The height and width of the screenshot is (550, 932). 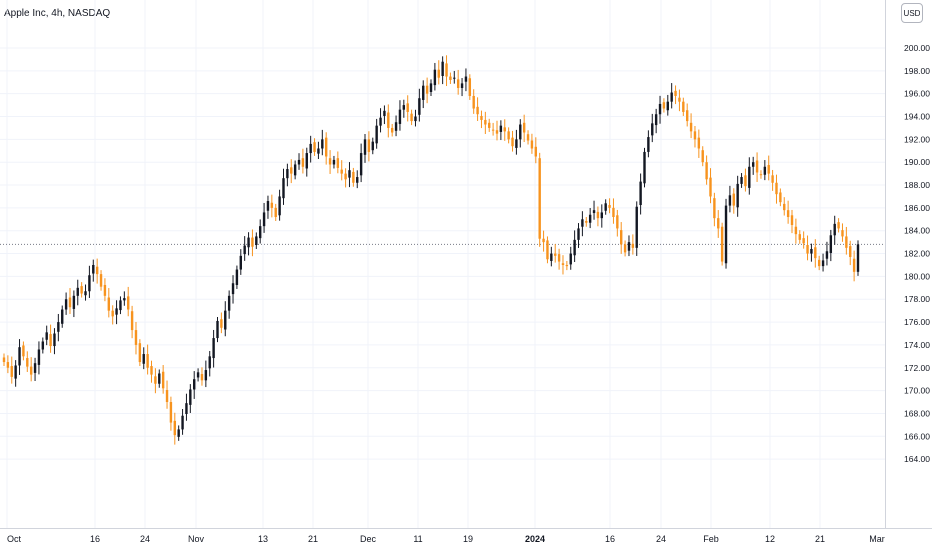 I want to click on y-tick-label: 190.00, so click(x=917, y=162).